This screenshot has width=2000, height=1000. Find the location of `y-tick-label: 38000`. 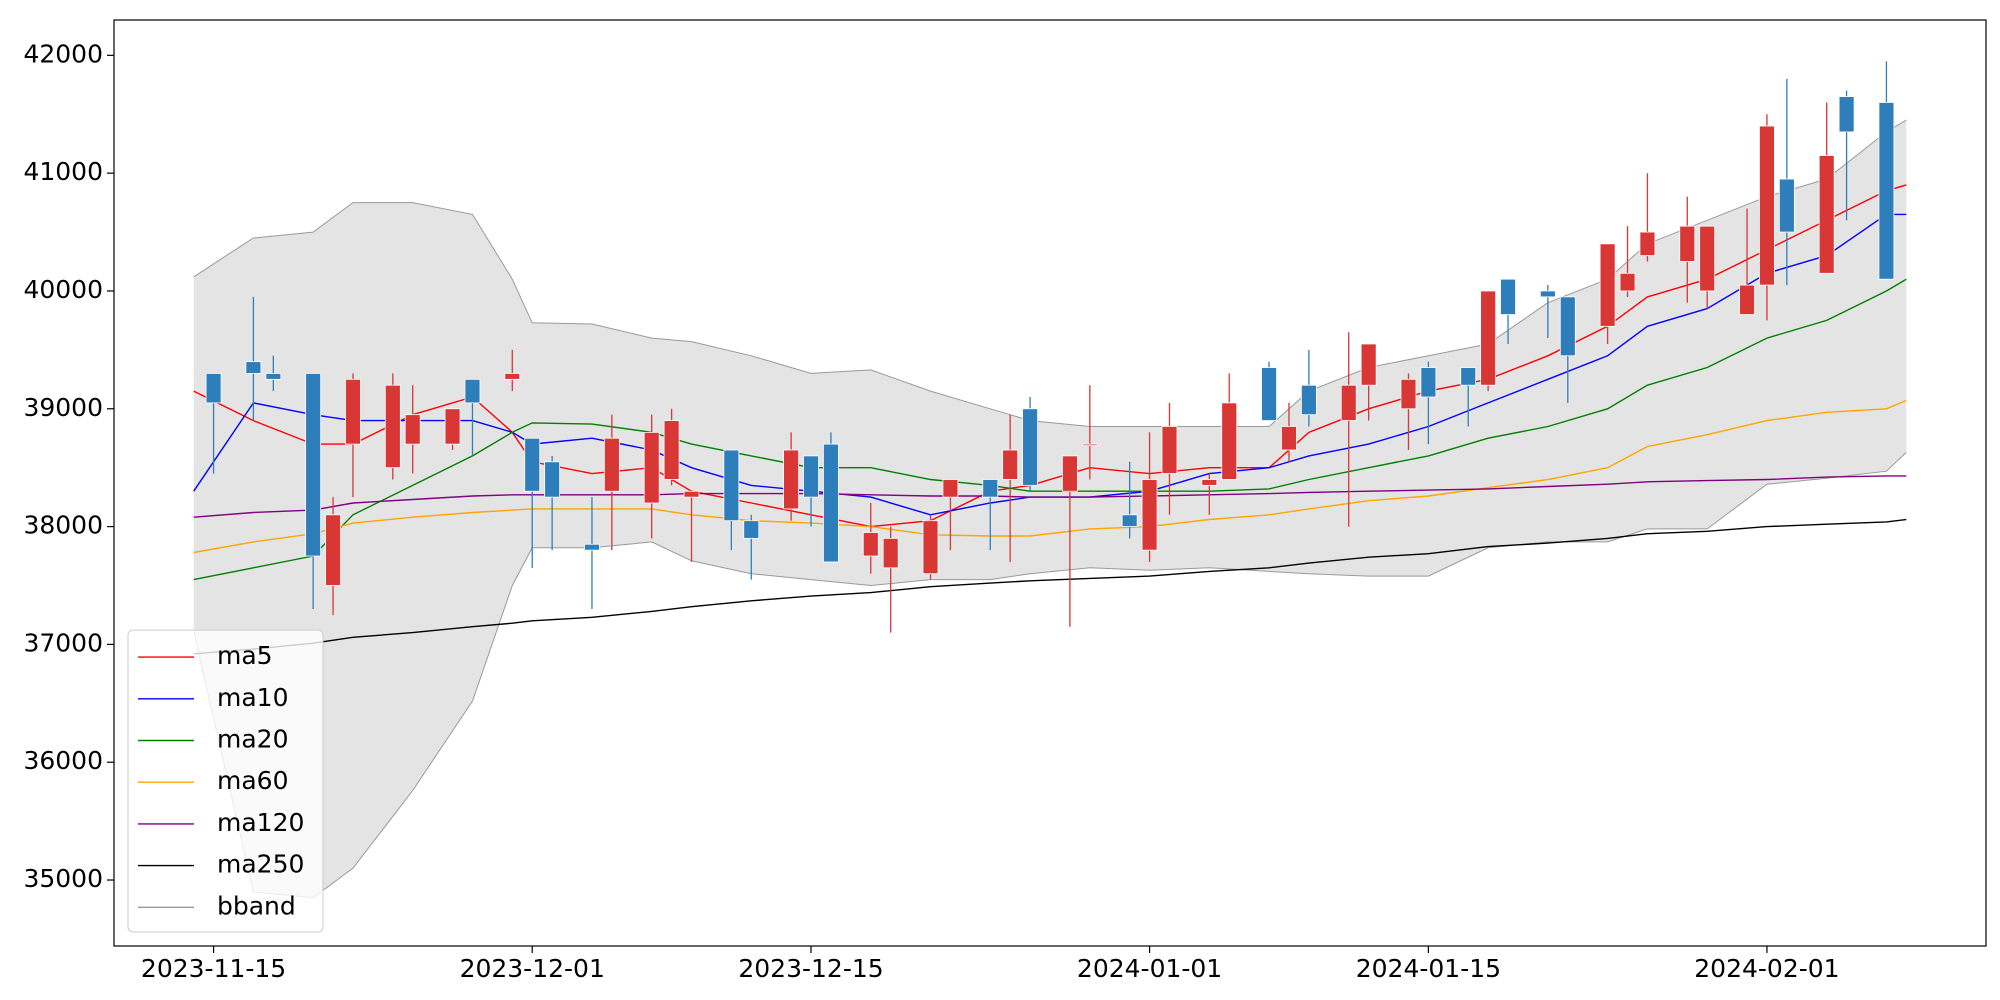

y-tick-label: 38000 is located at coordinates (63, 525).